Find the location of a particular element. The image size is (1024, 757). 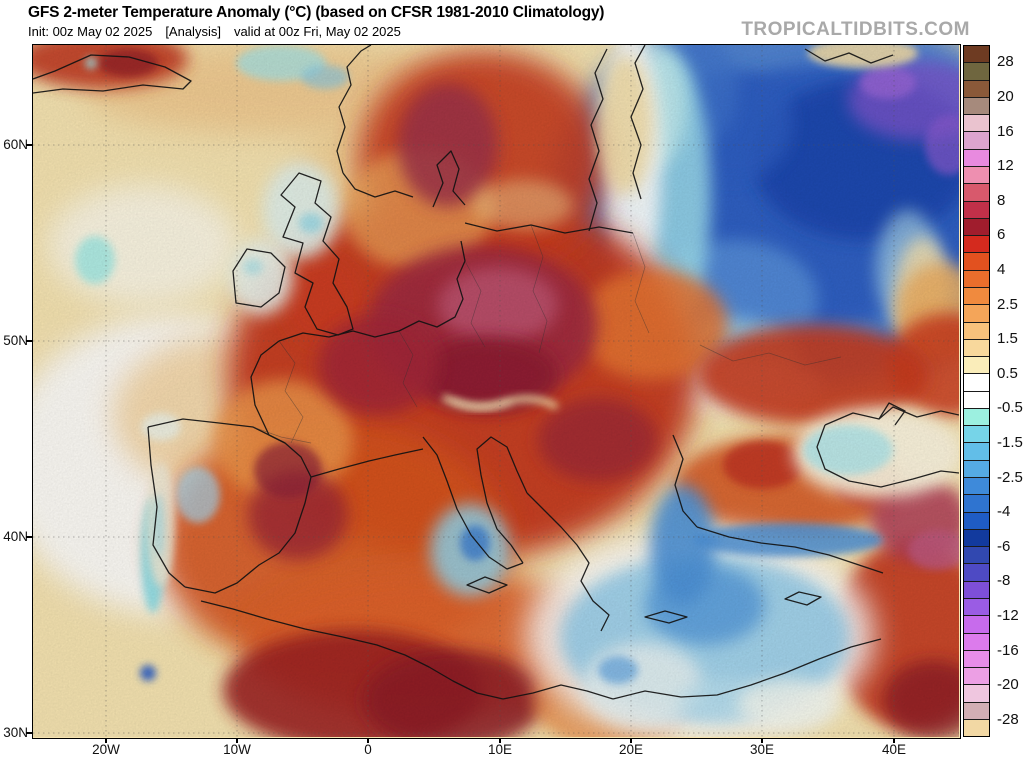

colorbar-tick-label: 0.5 is located at coordinates (1007, 373).